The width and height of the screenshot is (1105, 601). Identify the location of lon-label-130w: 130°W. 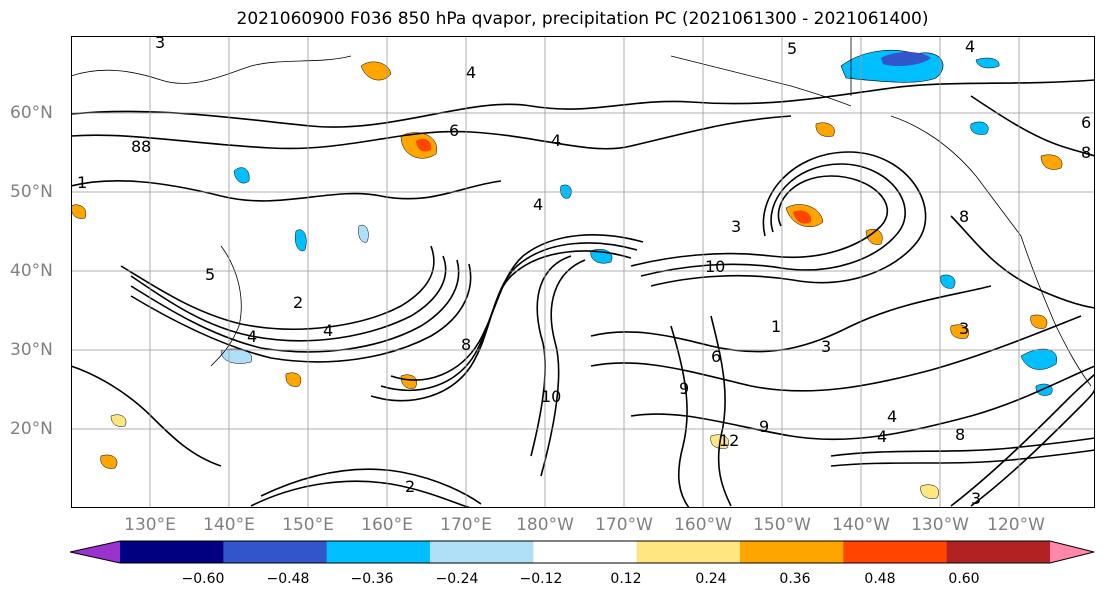
(940, 525).